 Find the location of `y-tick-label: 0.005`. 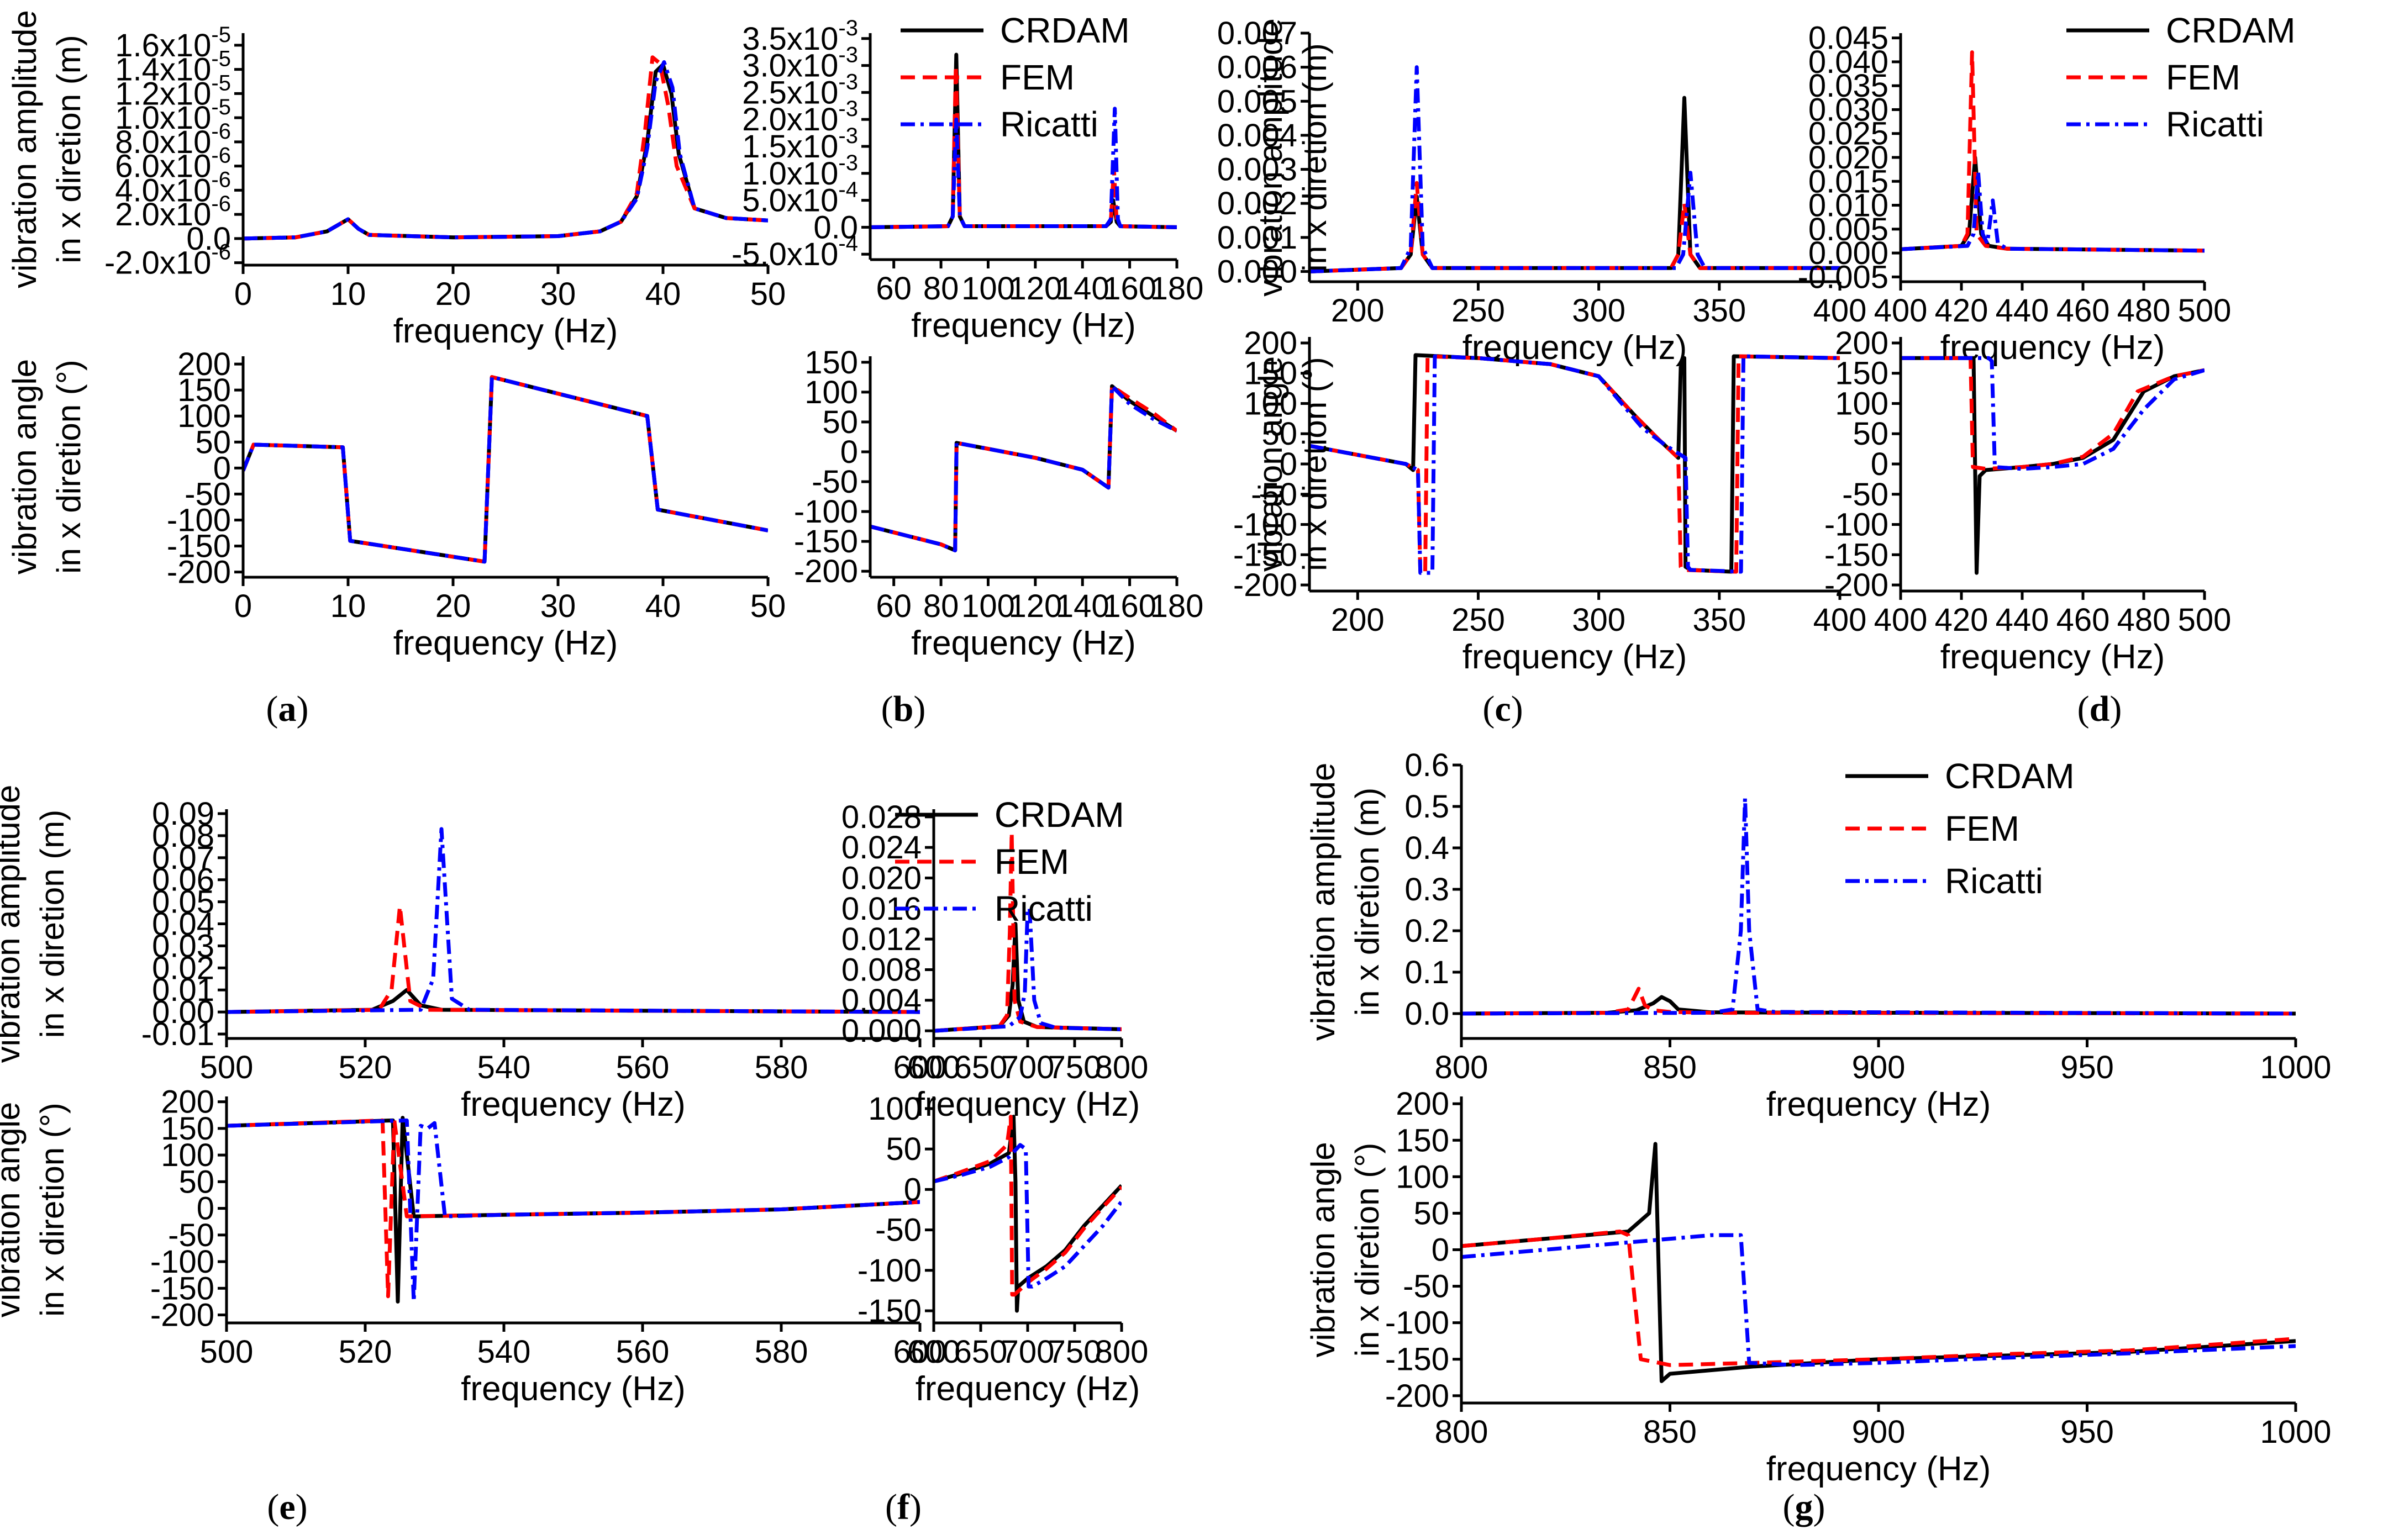

y-tick-label: 0.005 is located at coordinates (1848, 230).